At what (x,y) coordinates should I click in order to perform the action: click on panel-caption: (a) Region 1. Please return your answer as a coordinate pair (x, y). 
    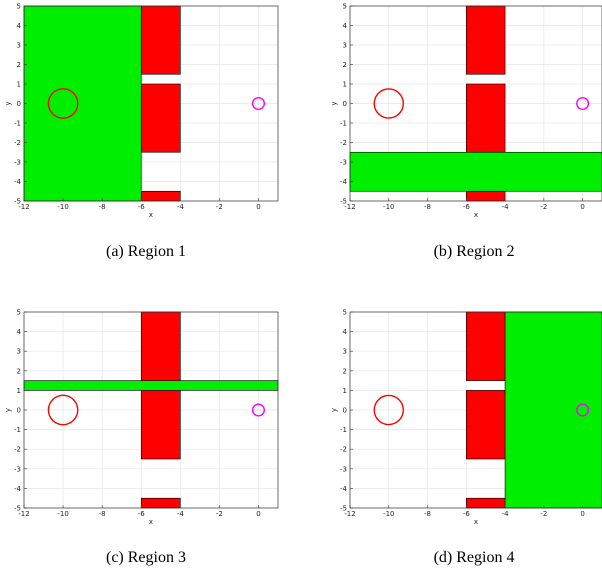
    Looking at the image, I should click on (146, 251).